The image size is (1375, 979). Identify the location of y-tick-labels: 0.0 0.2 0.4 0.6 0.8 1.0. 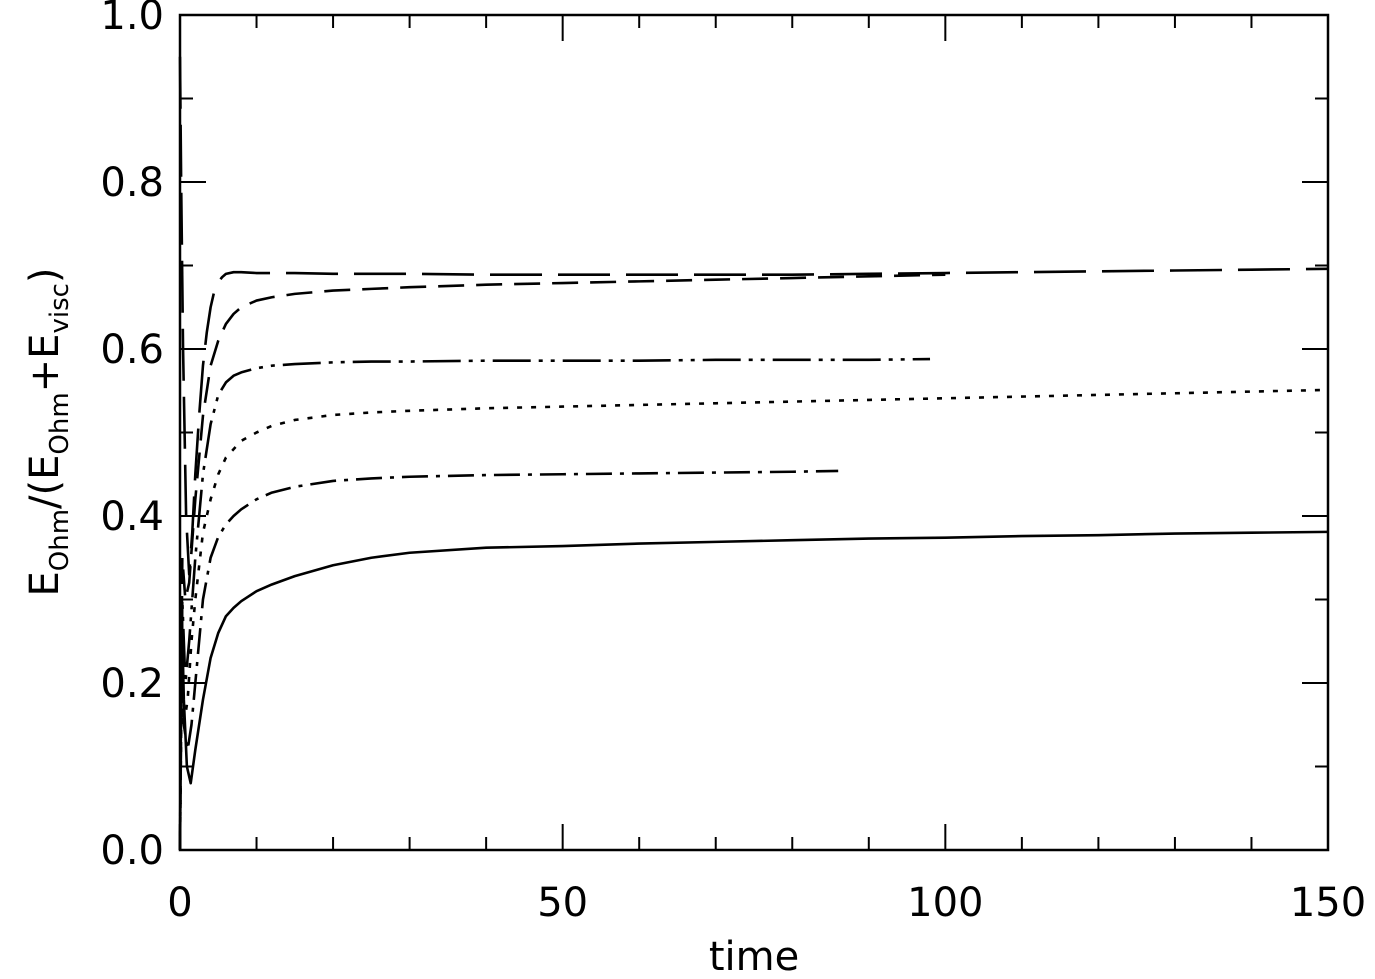
(132, 437).